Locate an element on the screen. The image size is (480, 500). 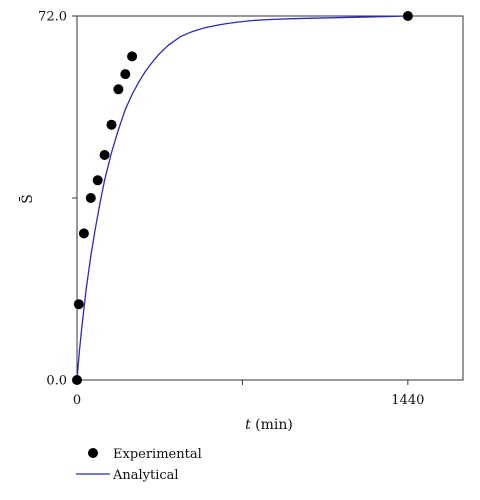
x-axis-label: t (min) is located at coordinates (269, 425).